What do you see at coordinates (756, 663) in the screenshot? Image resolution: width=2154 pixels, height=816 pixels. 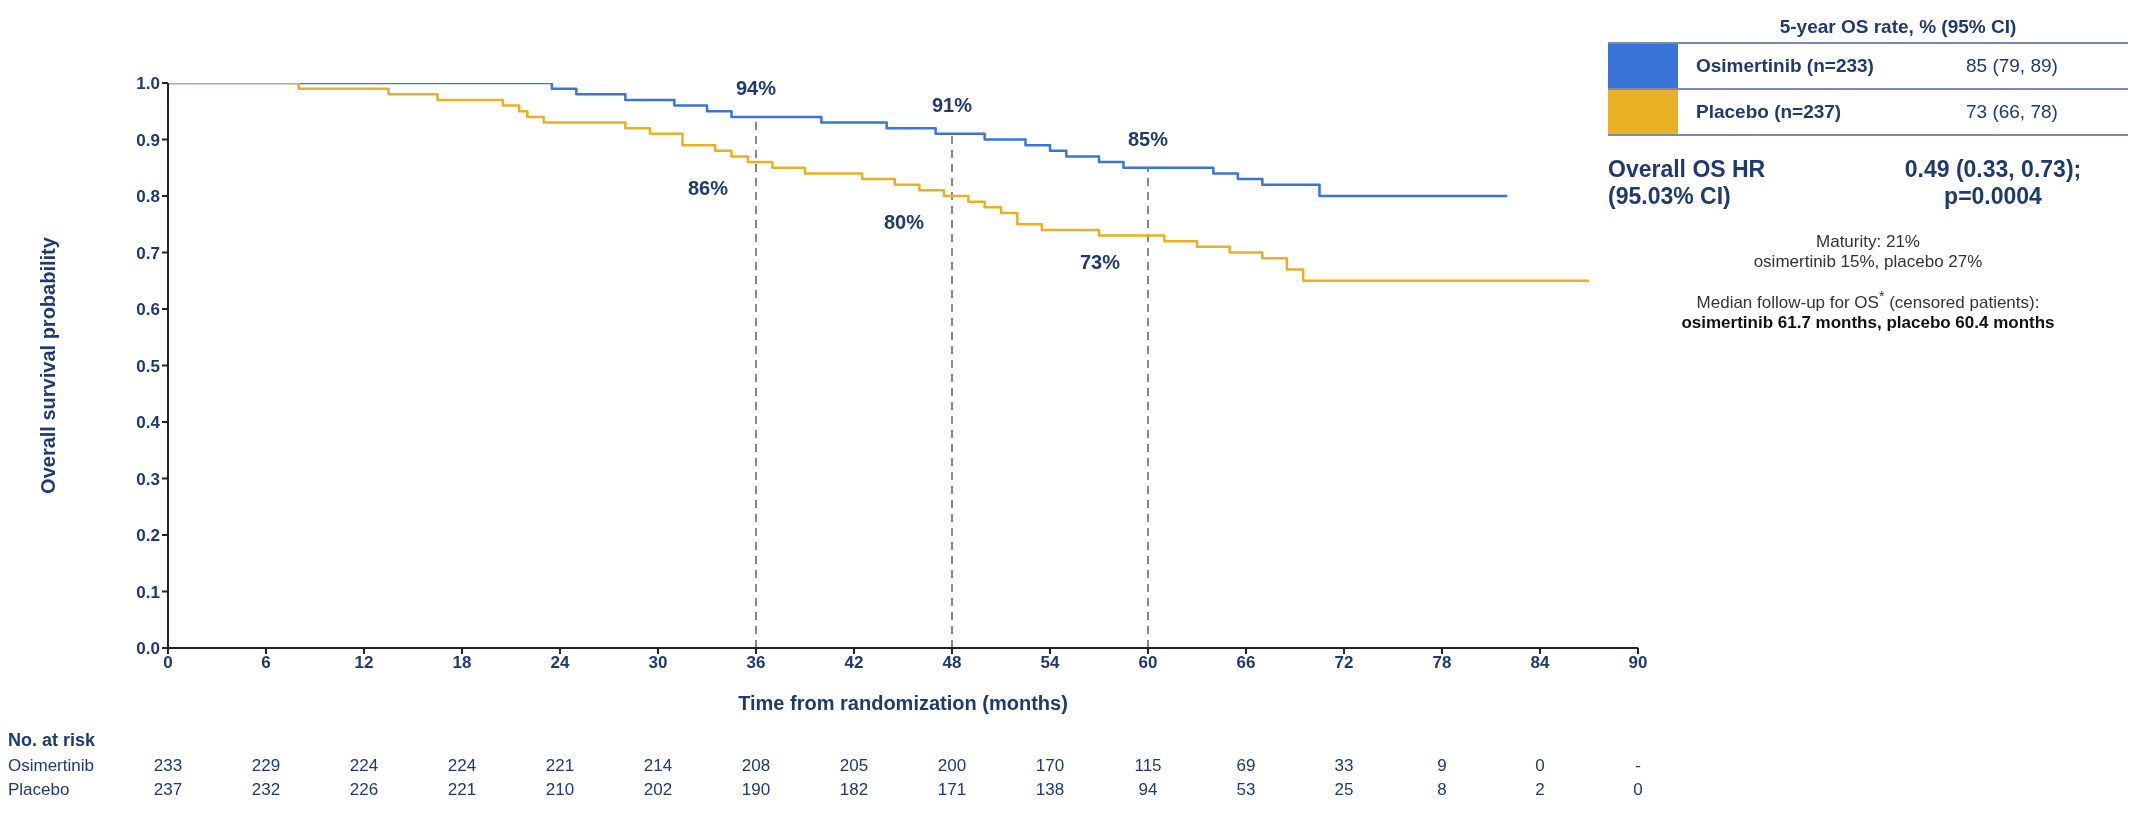 I see `x-tick-label: 36` at bounding box center [756, 663].